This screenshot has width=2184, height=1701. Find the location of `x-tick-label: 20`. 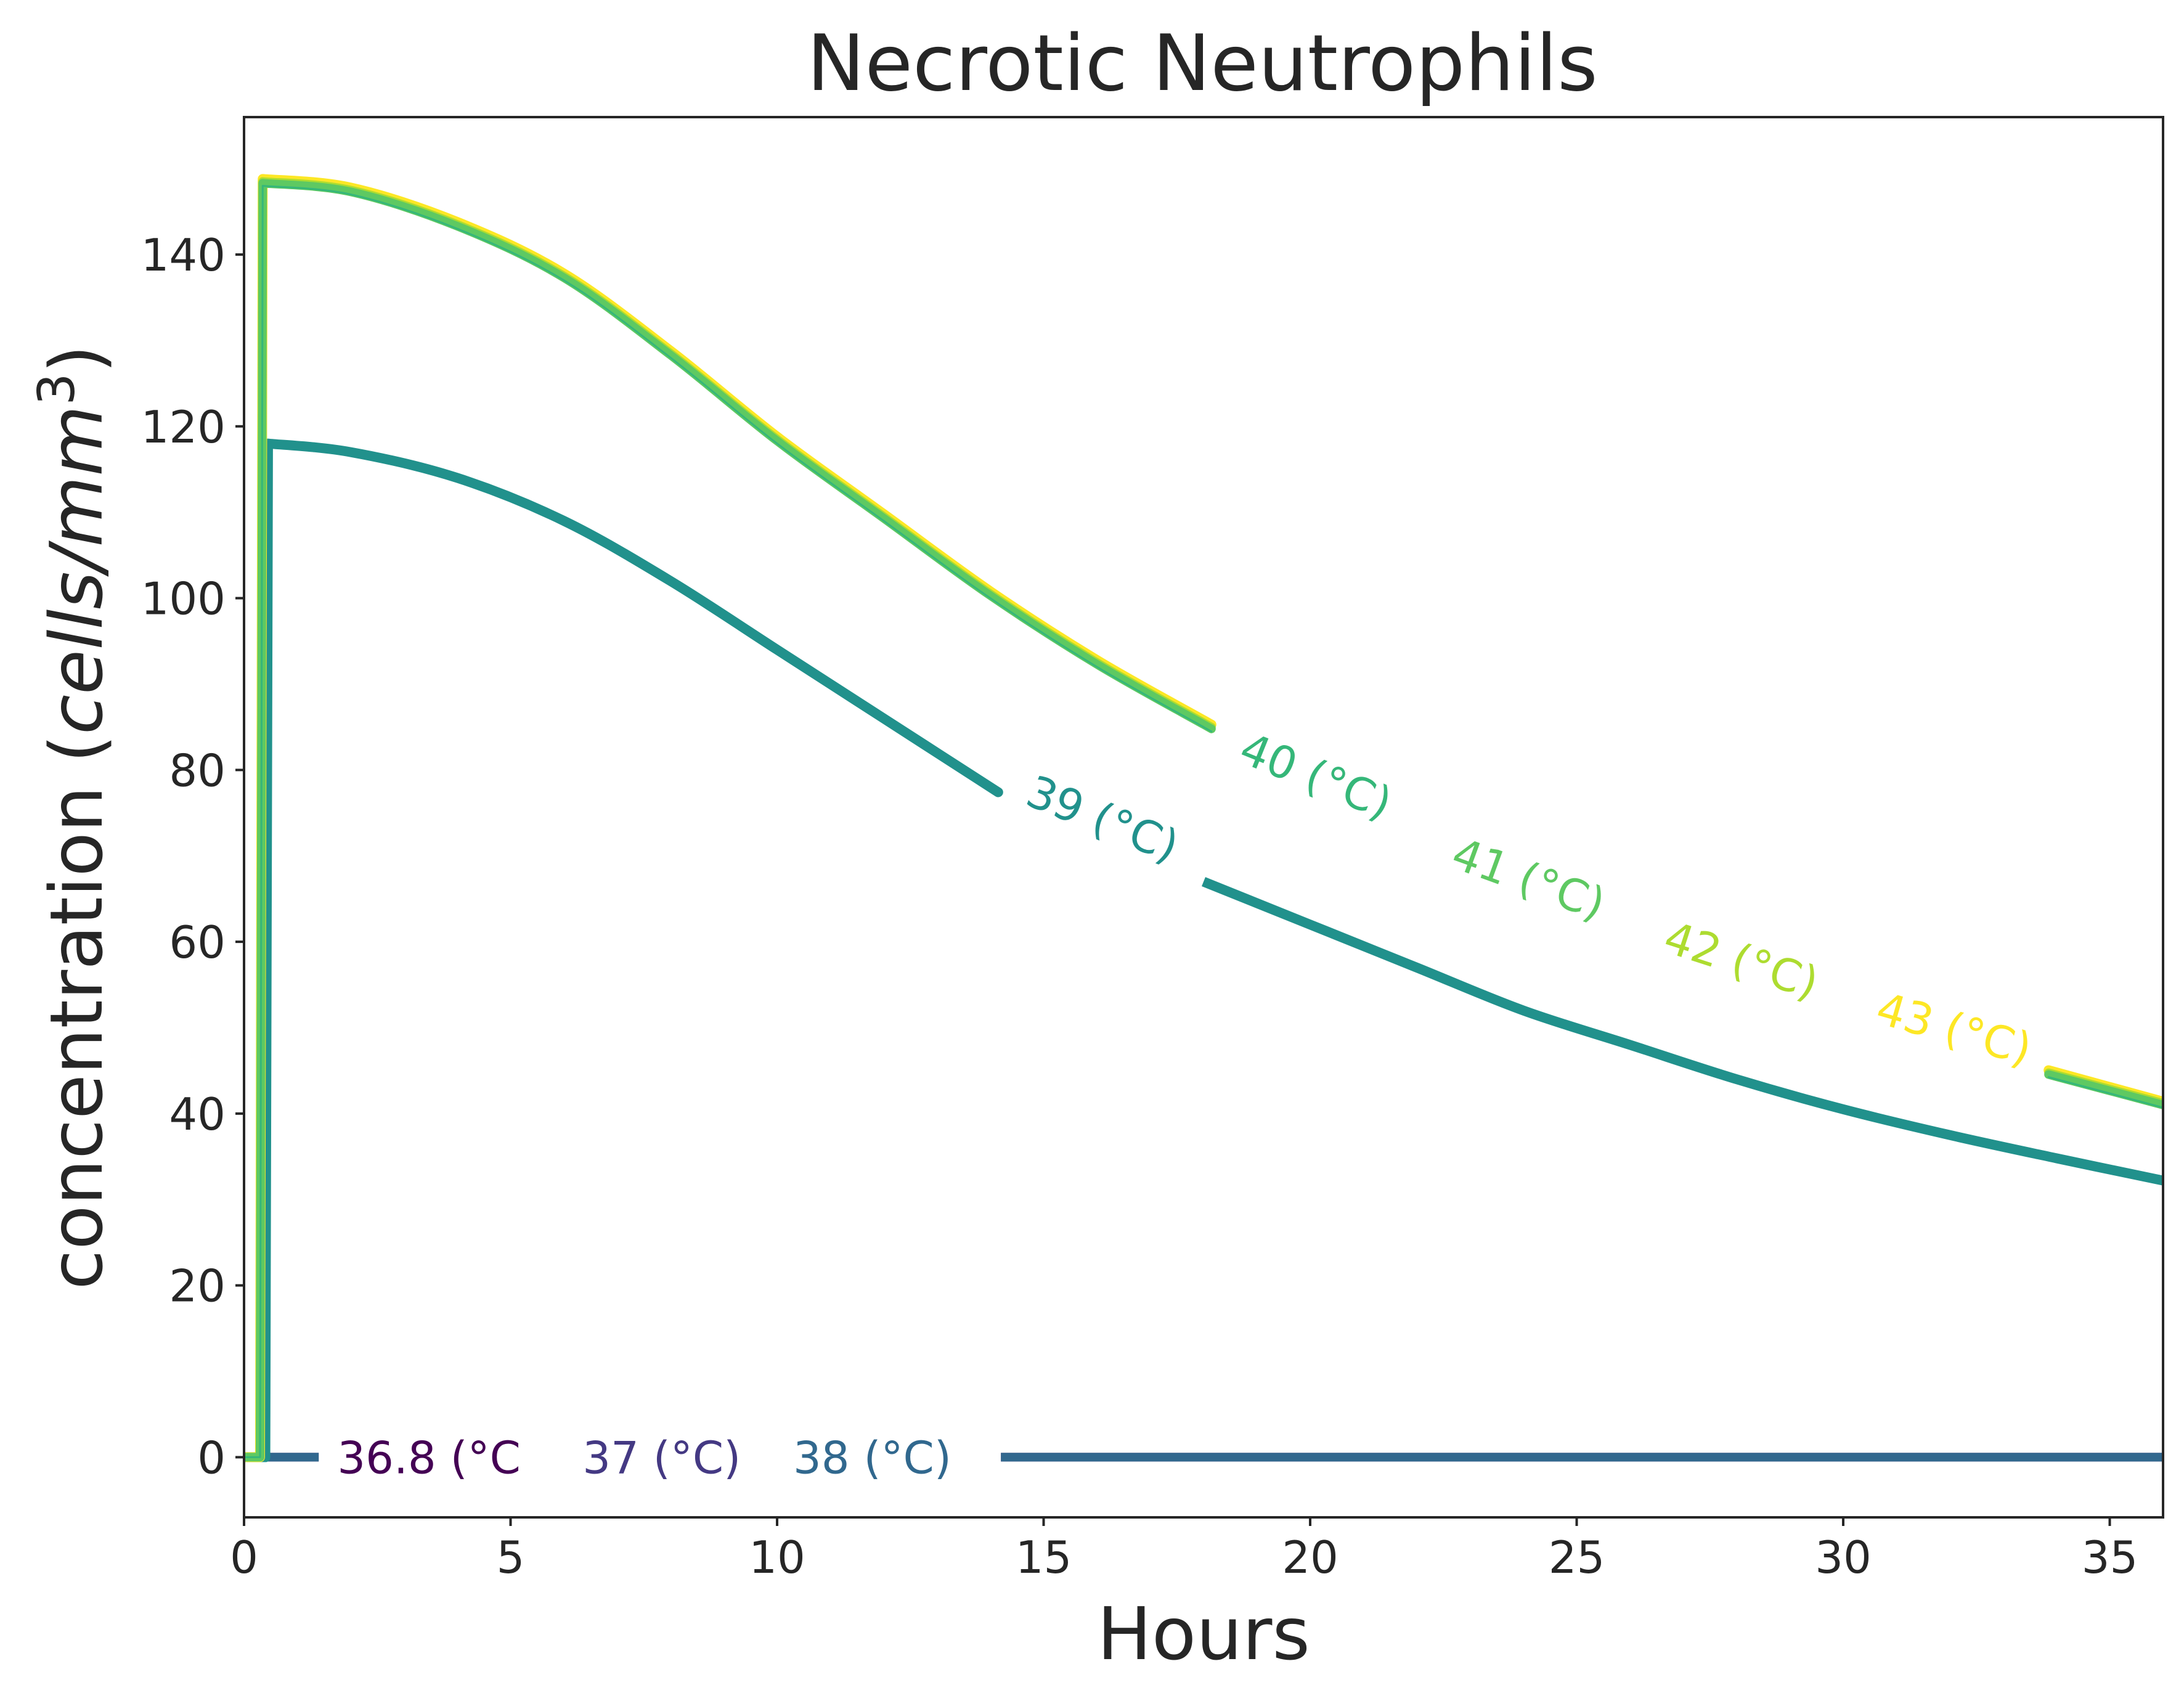

x-tick-label: 20 is located at coordinates (1310, 1557).